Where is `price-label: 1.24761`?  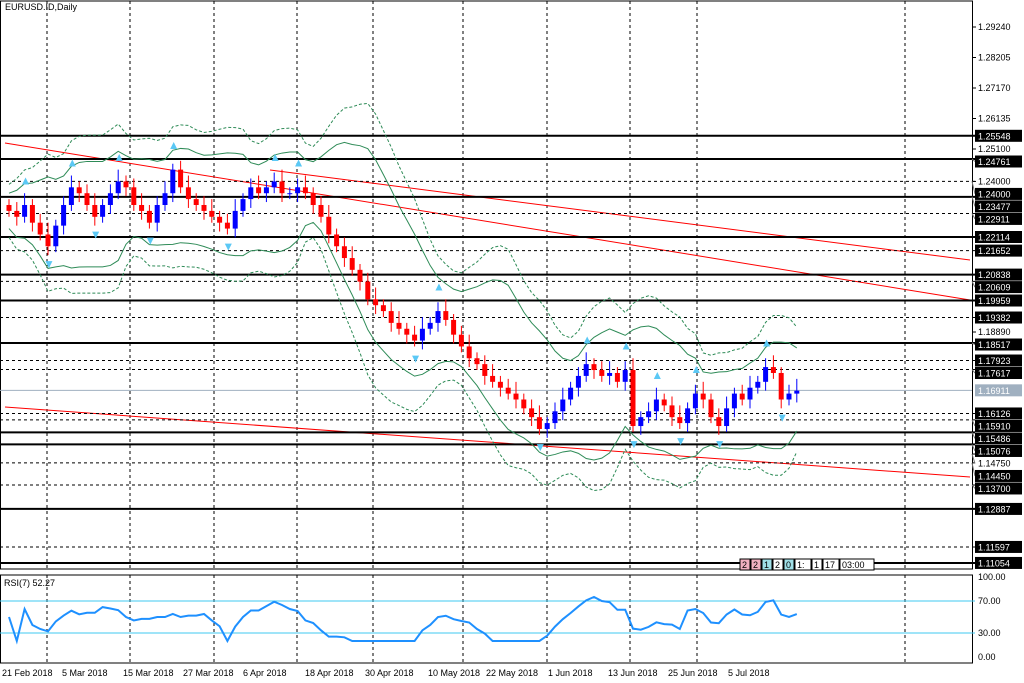 price-label: 1.24761 is located at coordinates (994, 162).